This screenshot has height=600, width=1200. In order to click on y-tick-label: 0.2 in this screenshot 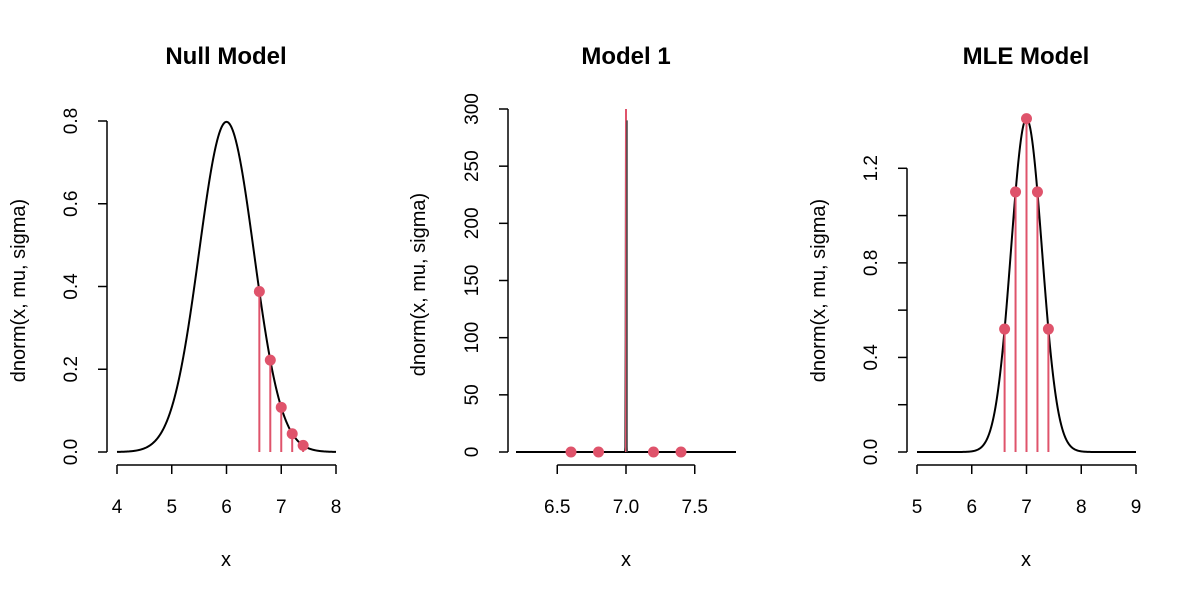, I will do `click(71, 369)`.